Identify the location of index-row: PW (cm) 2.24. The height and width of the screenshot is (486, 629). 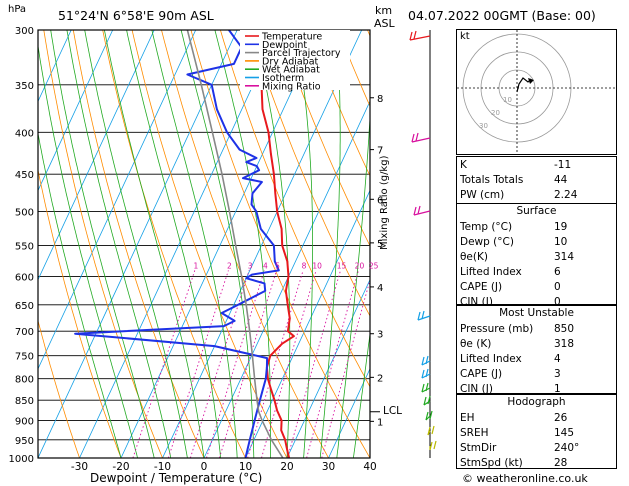
(536, 194).